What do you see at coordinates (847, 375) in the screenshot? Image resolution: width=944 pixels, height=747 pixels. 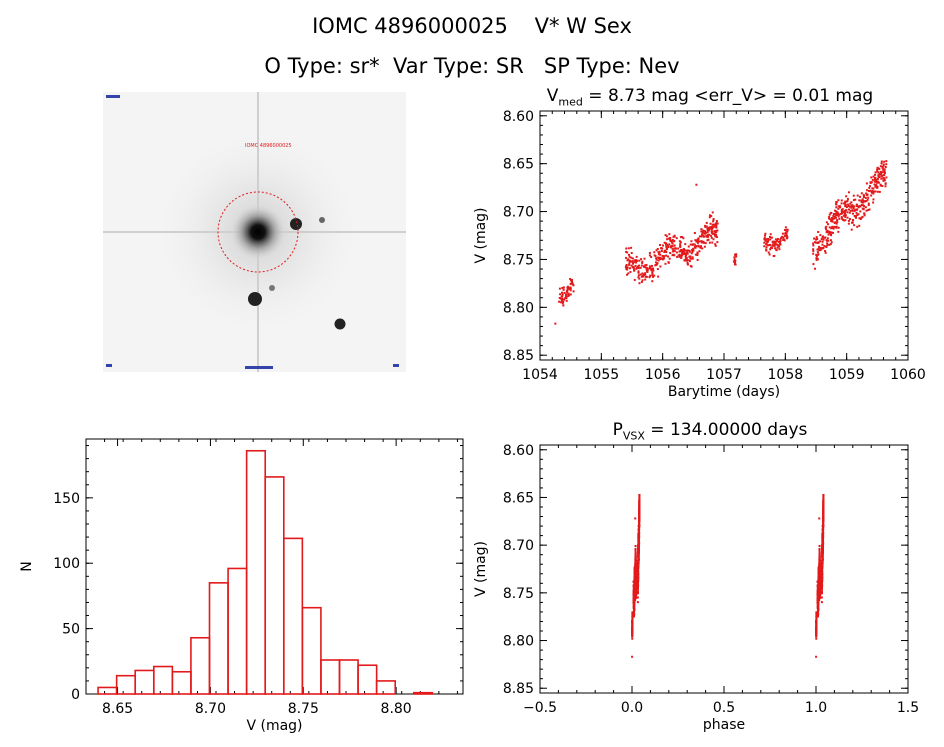 I see `lightcurve-x-tick-label: 1059` at bounding box center [847, 375].